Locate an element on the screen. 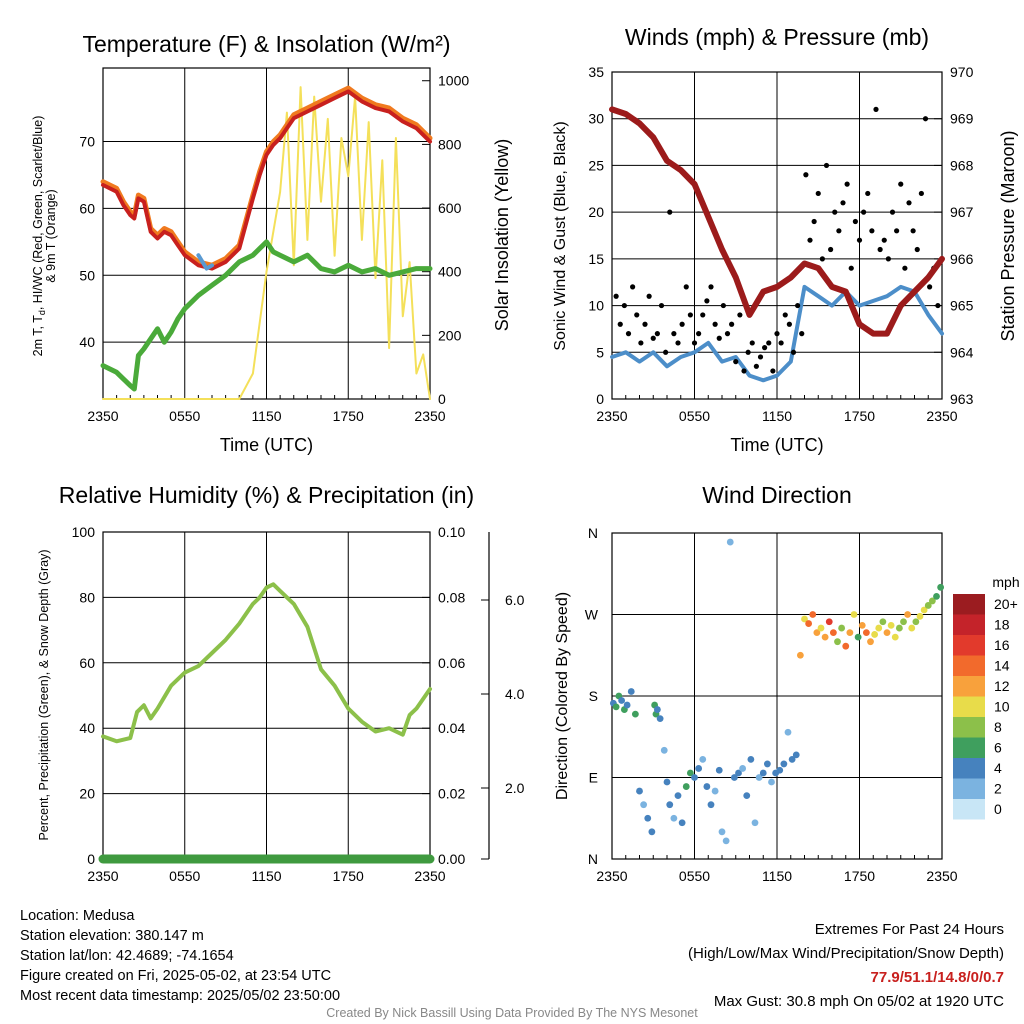 The width and height of the screenshot is (1024, 1024). y-axis-label: Direction (Colored By Speed) is located at coordinates (562, 696).